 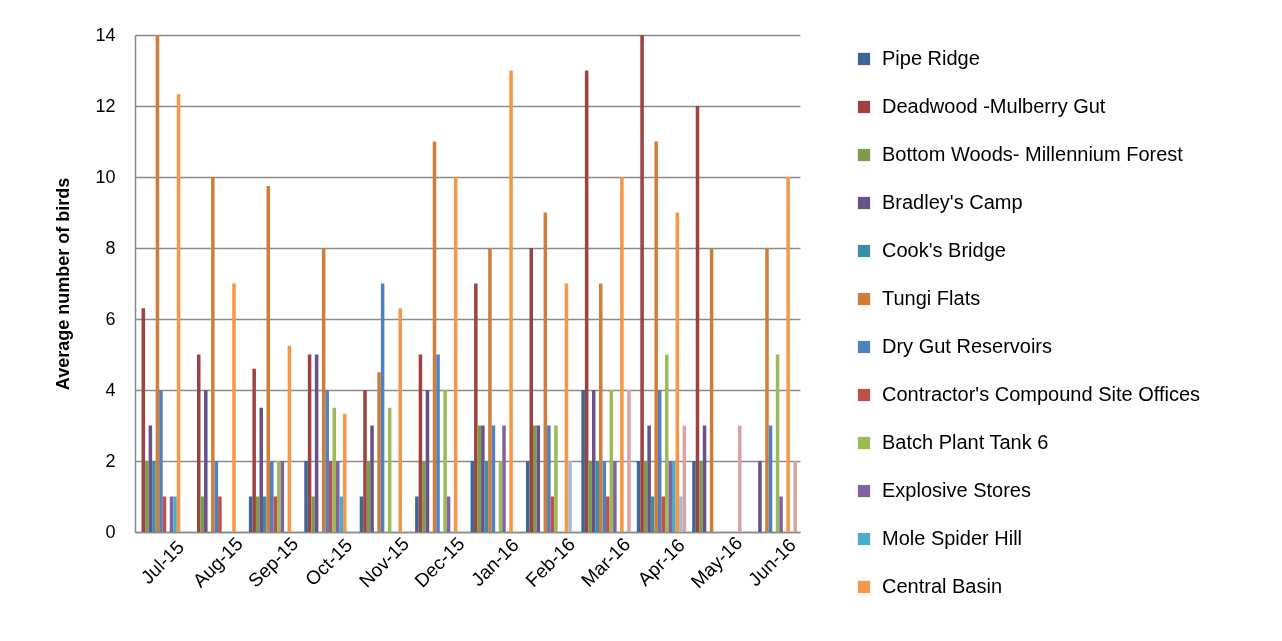 What do you see at coordinates (965, 442) in the screenshot?
I see `legend-label: Batch Plant Tank 6` at bounding box center [965, 442].